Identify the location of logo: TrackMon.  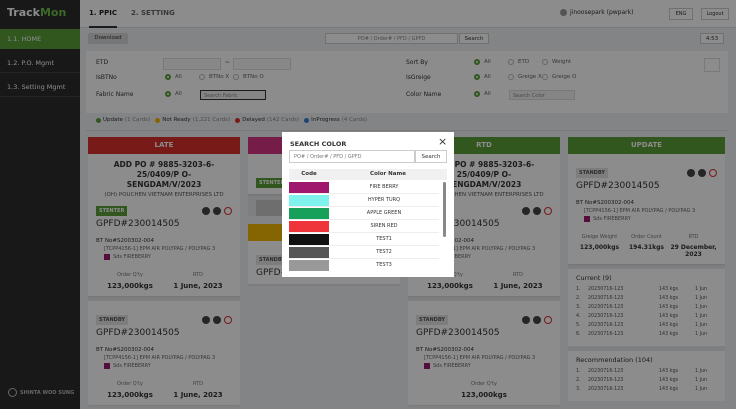
(36, 12).